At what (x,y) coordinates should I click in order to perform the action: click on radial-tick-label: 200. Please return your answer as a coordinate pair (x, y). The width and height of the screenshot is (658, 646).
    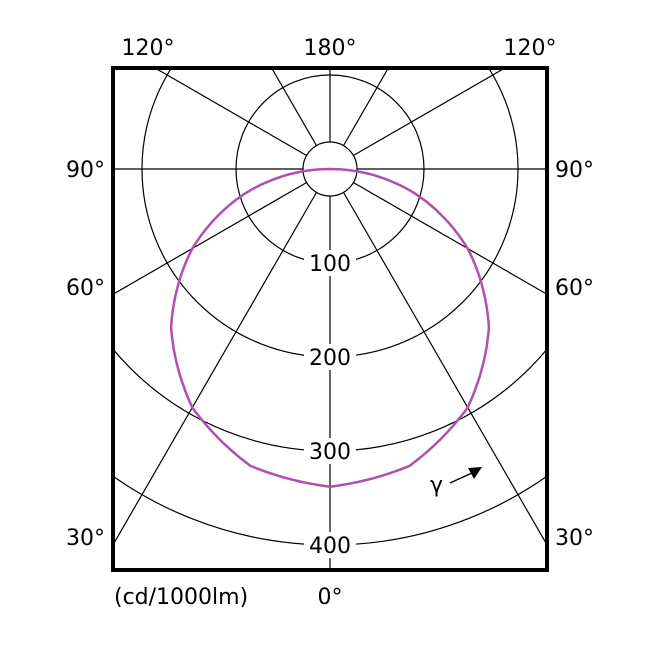
    Looking at the image, I should click on (330, 358).